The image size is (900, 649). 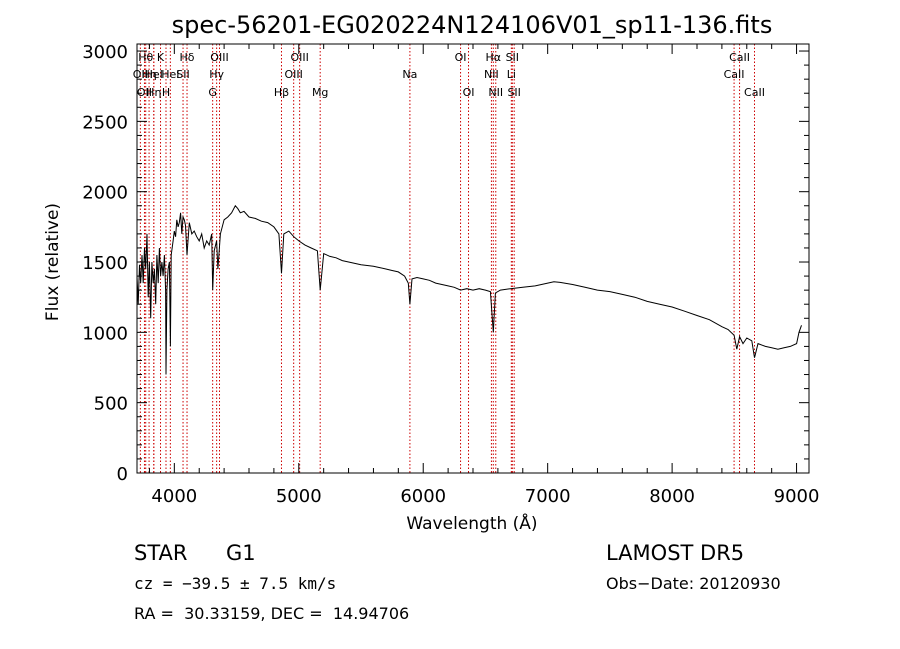 I want to click on y-tick-label: 2500, so click(x=105, y=122).